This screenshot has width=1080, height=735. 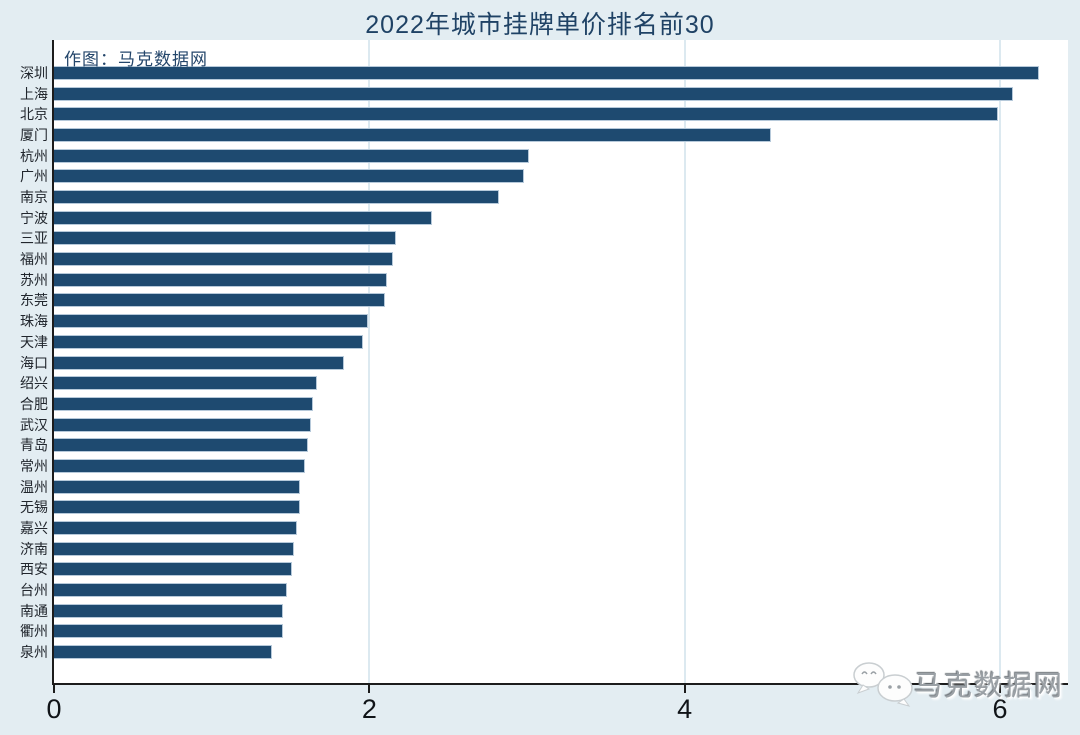 I want to click on city-label: 武汉, so click(x=34, y=424).